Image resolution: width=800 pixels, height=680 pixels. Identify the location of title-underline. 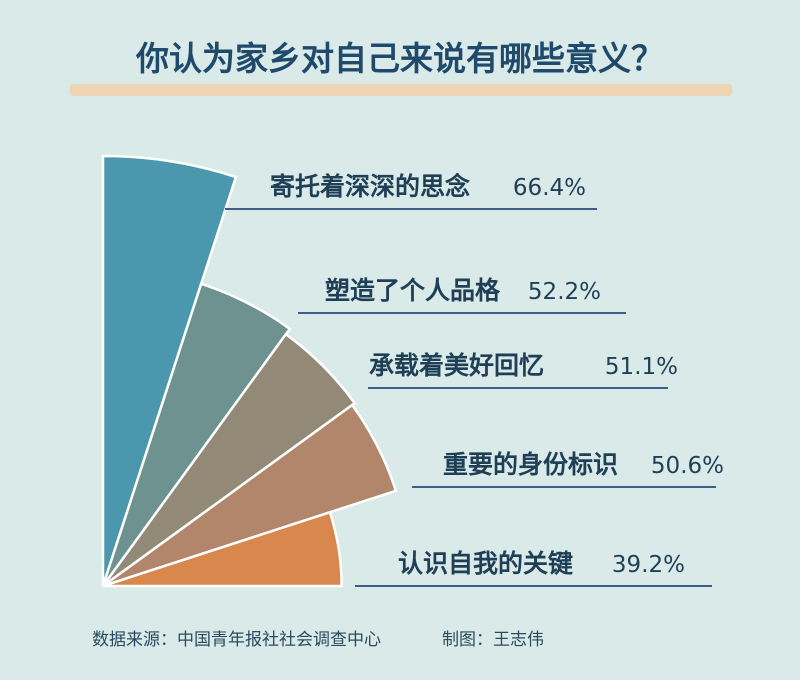
(401, 90).